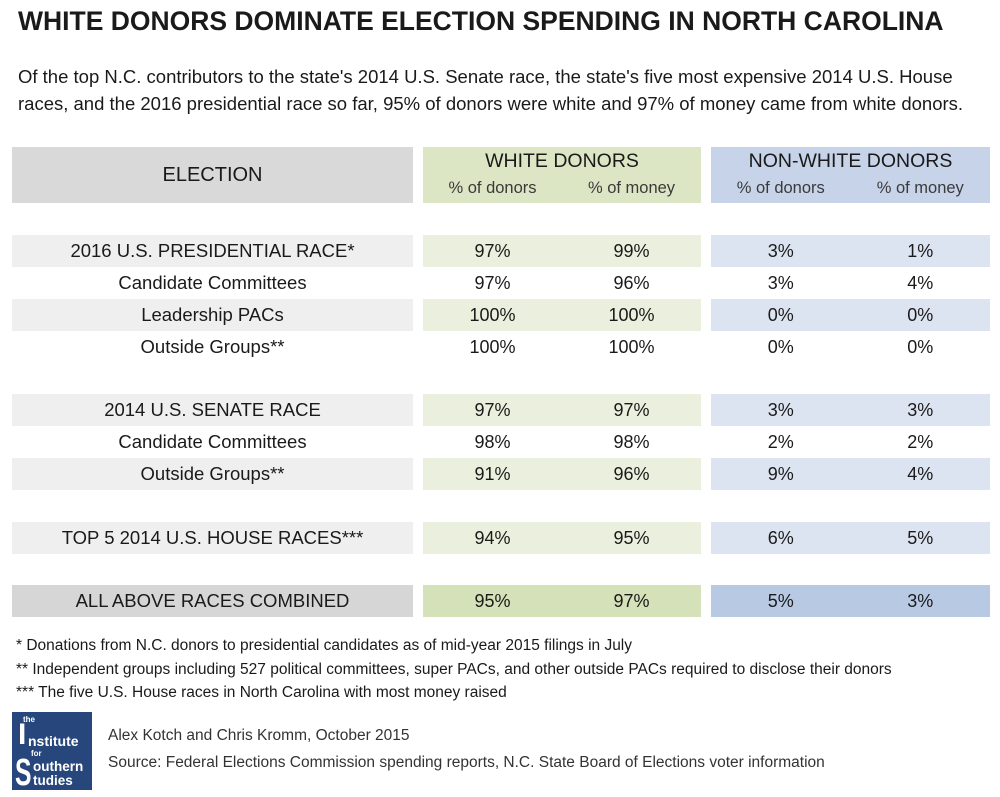 Image resolution: width=1000 pixels, height=797 pixels. What do you see at coordinates (492, 601) in the screenshot?
I see `white-pct-donors-cell: 95%` at bounding box center [492, 601].